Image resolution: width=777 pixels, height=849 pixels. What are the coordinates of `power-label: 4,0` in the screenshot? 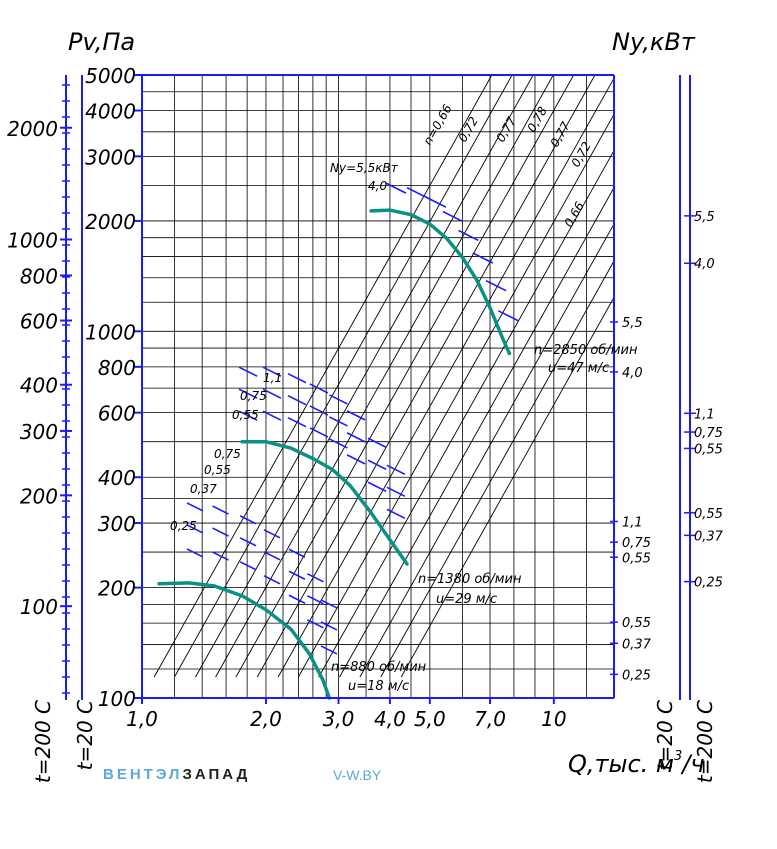 It's located at (377, 186).